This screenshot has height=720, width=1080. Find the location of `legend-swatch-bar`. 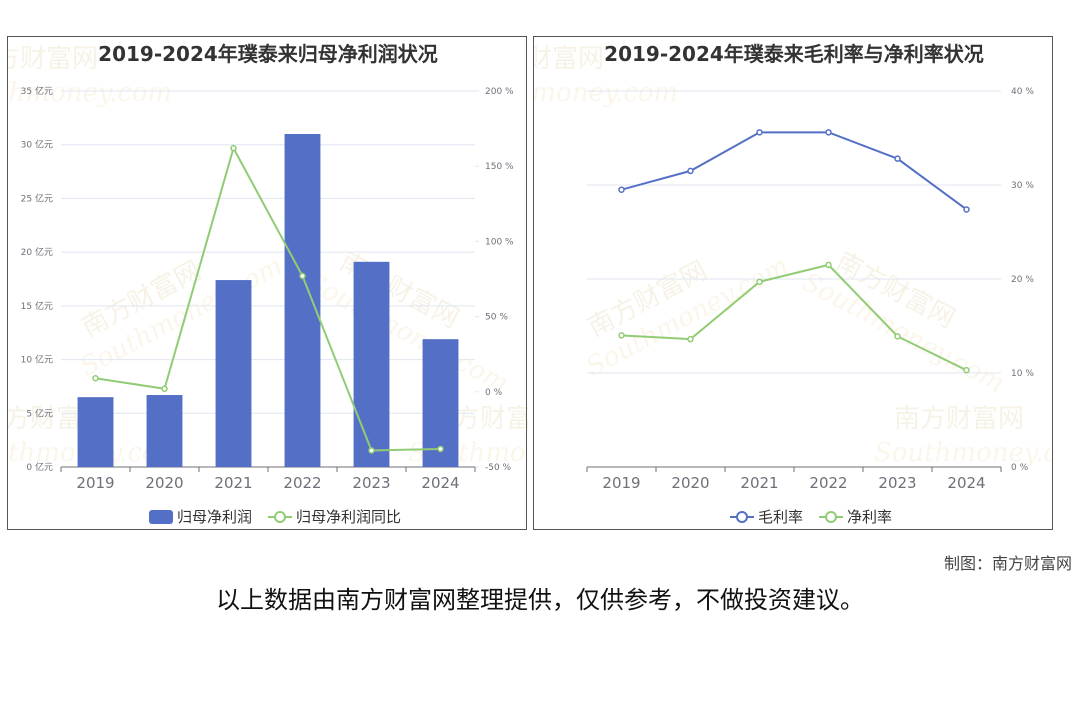

legend-swatch-bar is located at coordinates (161, 517).